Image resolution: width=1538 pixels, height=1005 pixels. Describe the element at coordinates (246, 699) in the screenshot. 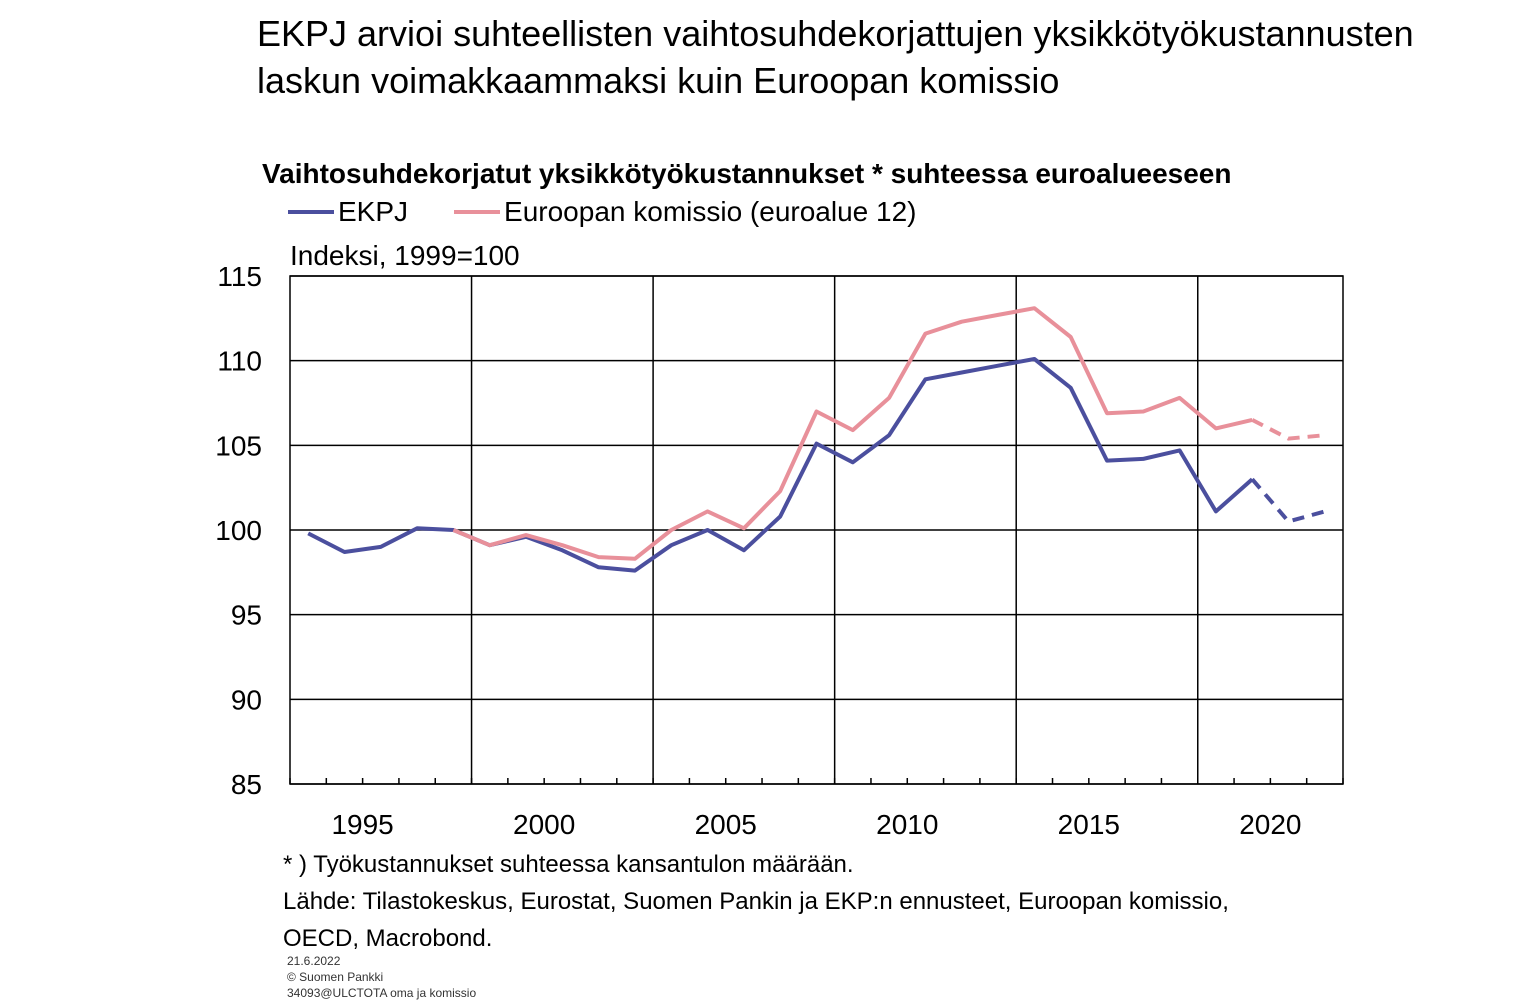

I see `y-tick-label-90: 90` at that location.